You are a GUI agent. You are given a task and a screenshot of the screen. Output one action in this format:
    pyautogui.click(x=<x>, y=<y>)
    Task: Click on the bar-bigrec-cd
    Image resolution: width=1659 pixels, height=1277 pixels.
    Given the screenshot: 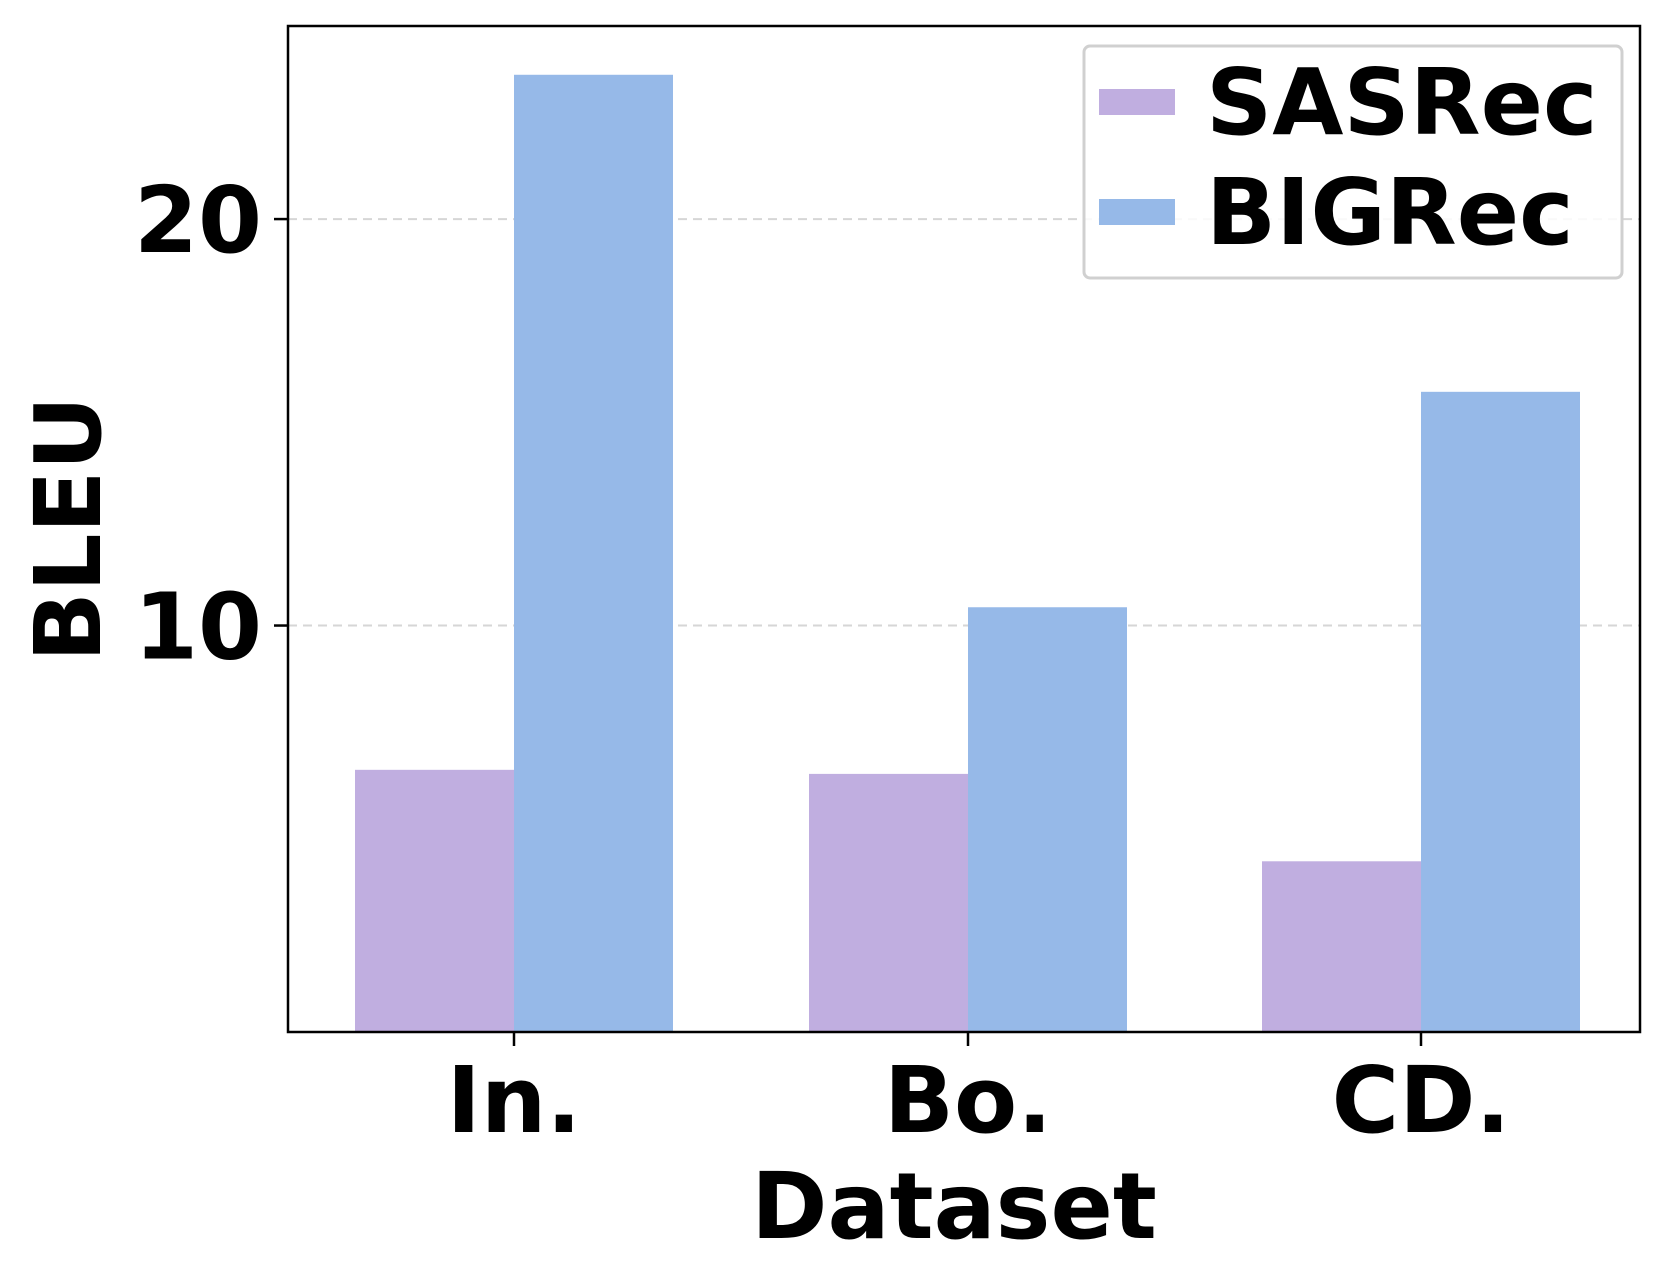 What is the action you would take?
    pyautogui.click(x=1500, y=711)
    